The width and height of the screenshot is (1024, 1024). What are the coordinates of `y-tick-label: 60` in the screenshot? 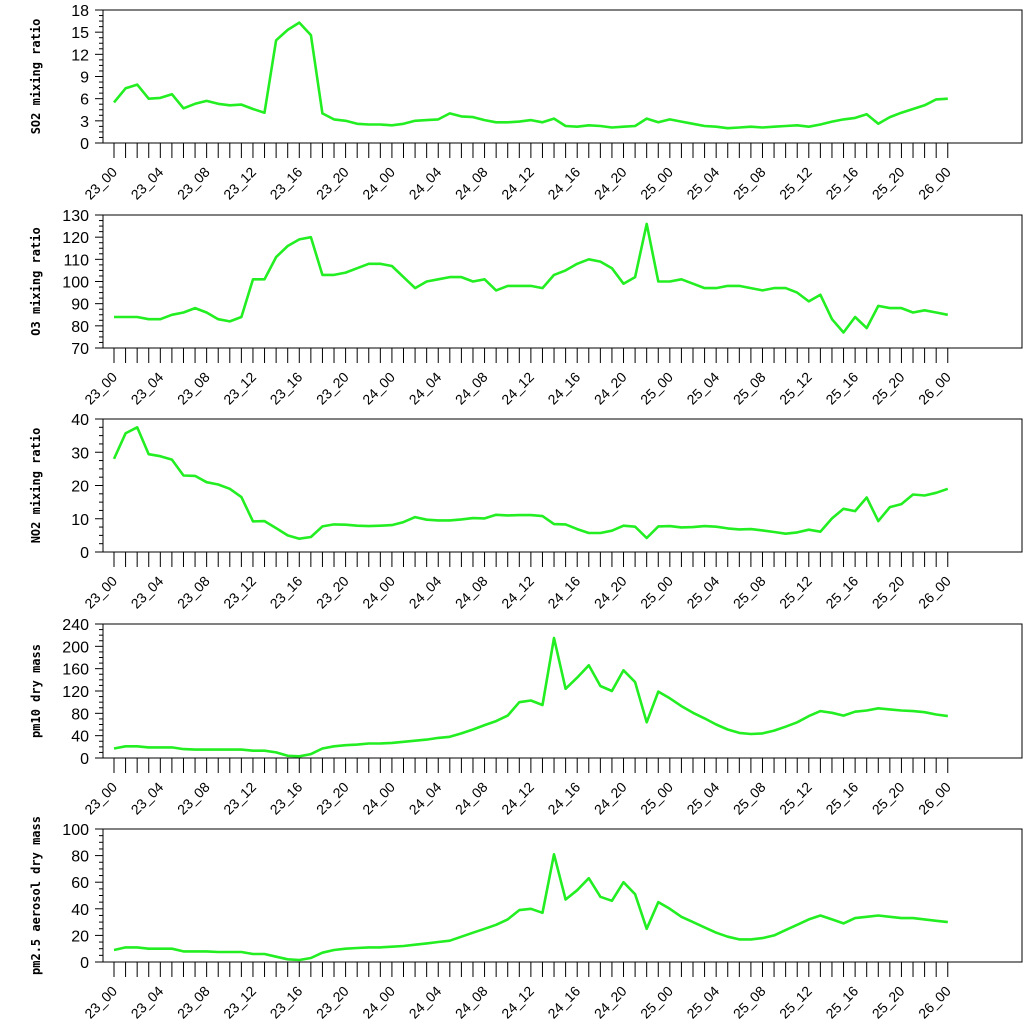 It's located at (80, 883).